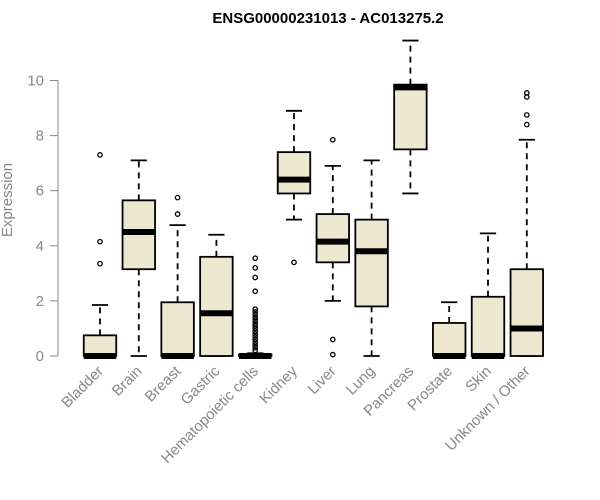 Image resolution: width=600 pixels, height=500 pixels. Describe the element at coordinates (100, 255) in the screenshot. I see `box-bladder` at that location.